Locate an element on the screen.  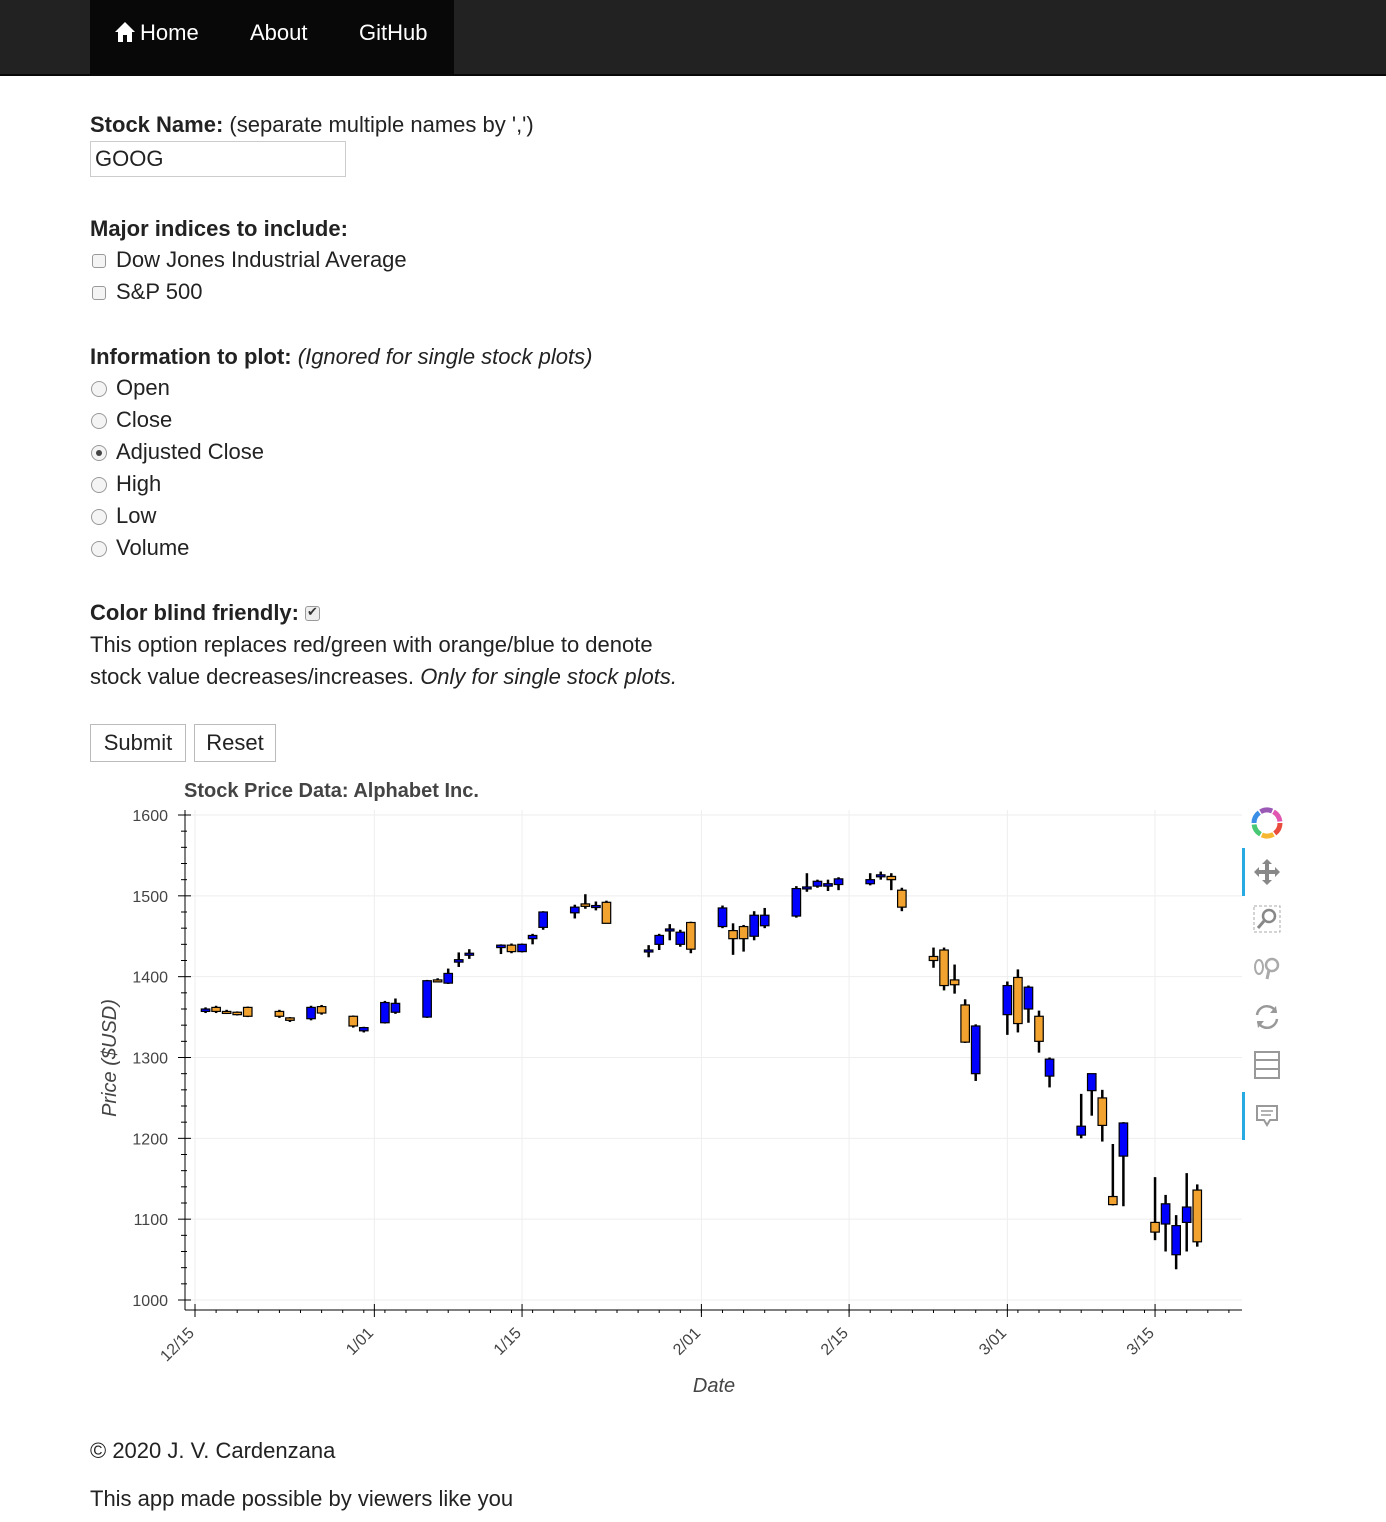
radio-option-volume: Volume is located at coordinates (139, 548).